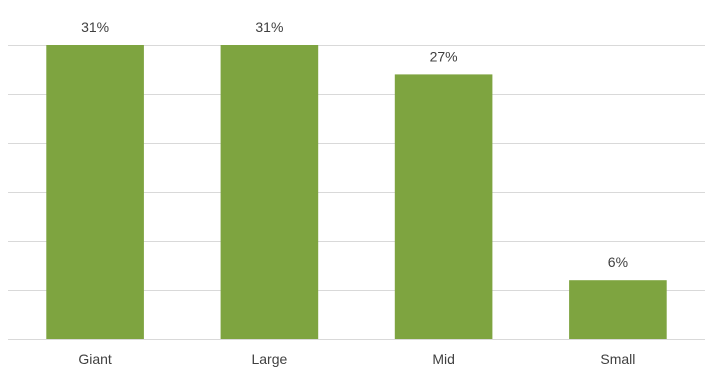  What do you see at coordinates (269, 359) in the screenshot?
I see `x-tick-label-large: Large` at bounding box center [269, 359].